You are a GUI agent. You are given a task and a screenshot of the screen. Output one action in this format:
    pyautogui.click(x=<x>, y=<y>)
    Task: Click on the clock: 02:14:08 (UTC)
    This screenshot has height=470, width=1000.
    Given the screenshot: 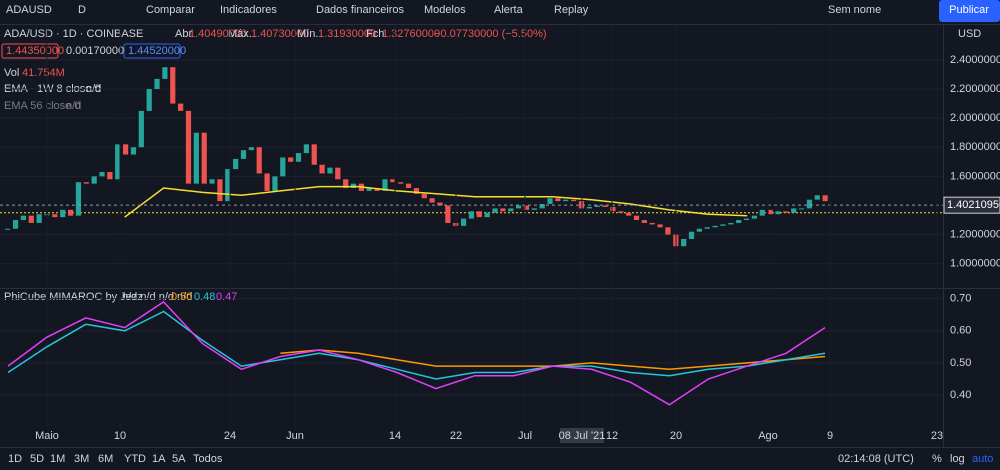 What is the action you would take?
    pyautogui.click(x=876, y=459)
    